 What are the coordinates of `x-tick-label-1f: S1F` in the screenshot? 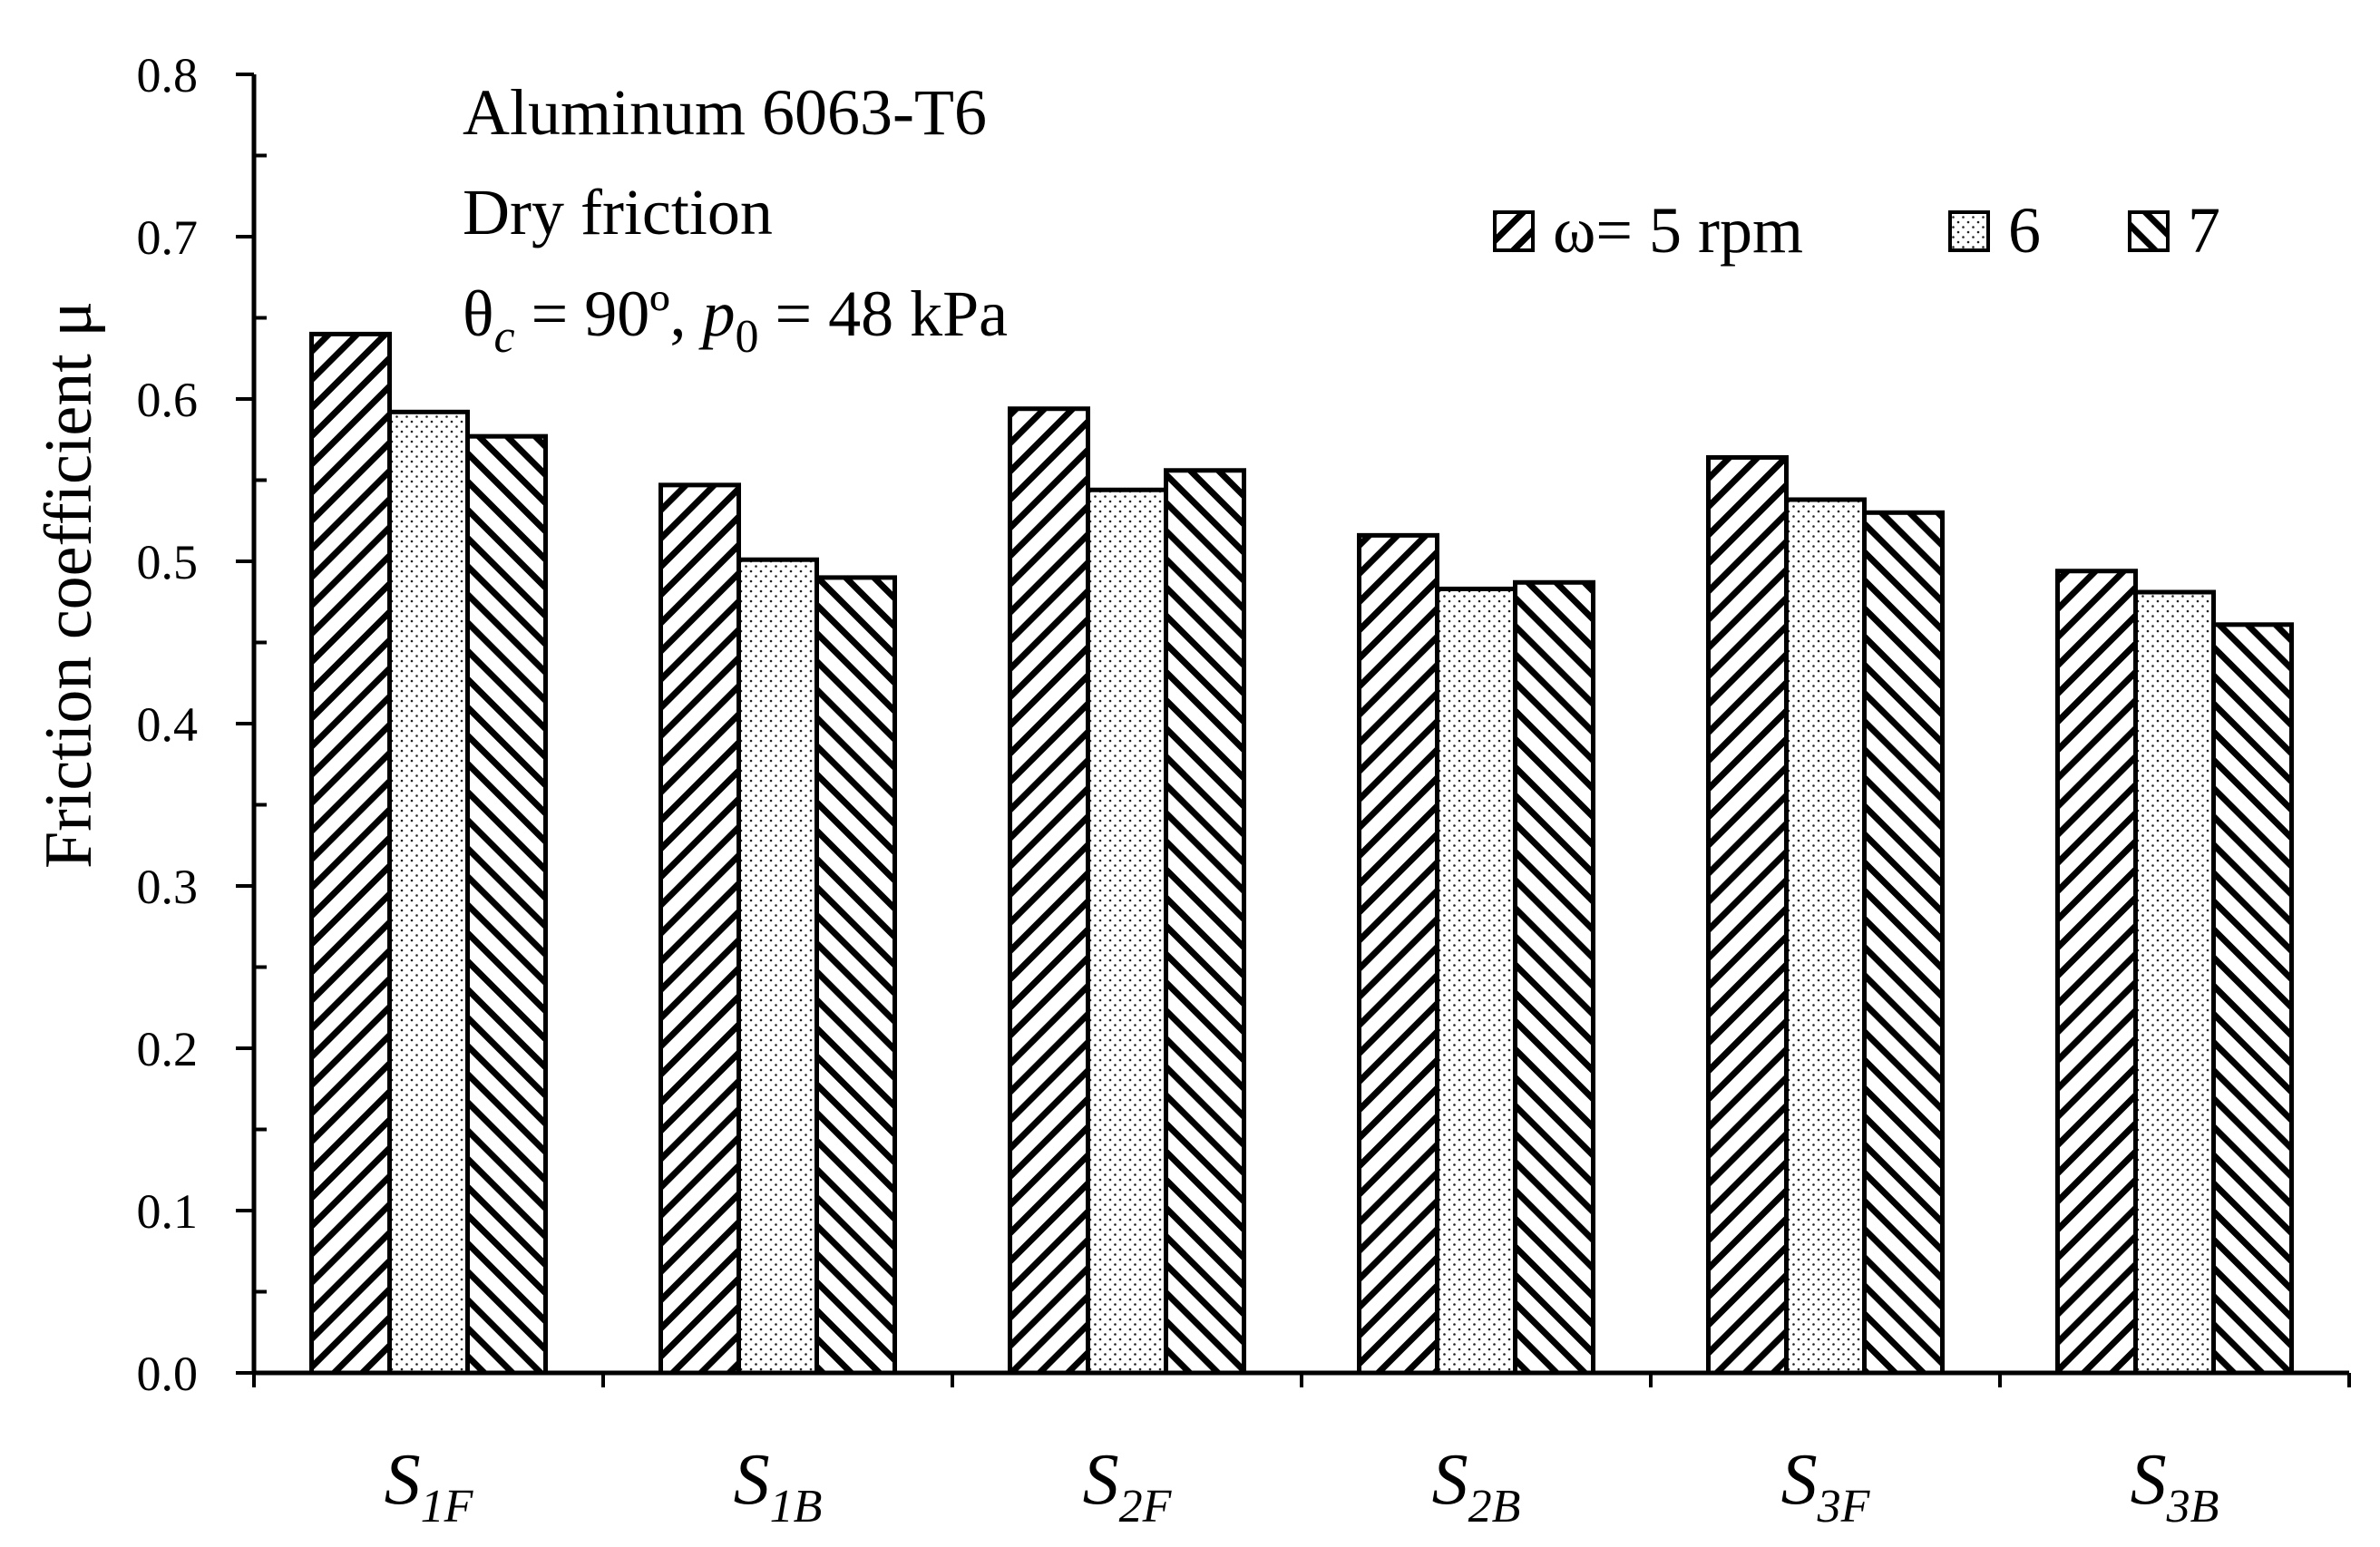 It's located at (430, 1486).